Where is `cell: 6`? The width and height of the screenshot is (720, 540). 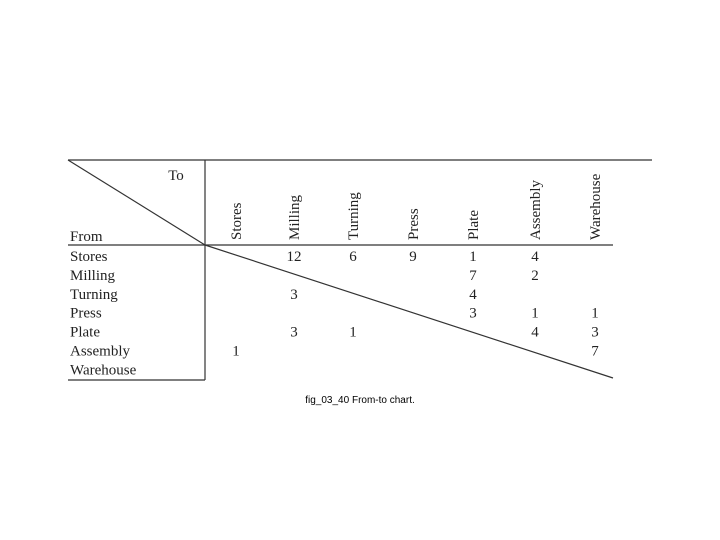 cell: 6 is located at coordinates (353, 257).